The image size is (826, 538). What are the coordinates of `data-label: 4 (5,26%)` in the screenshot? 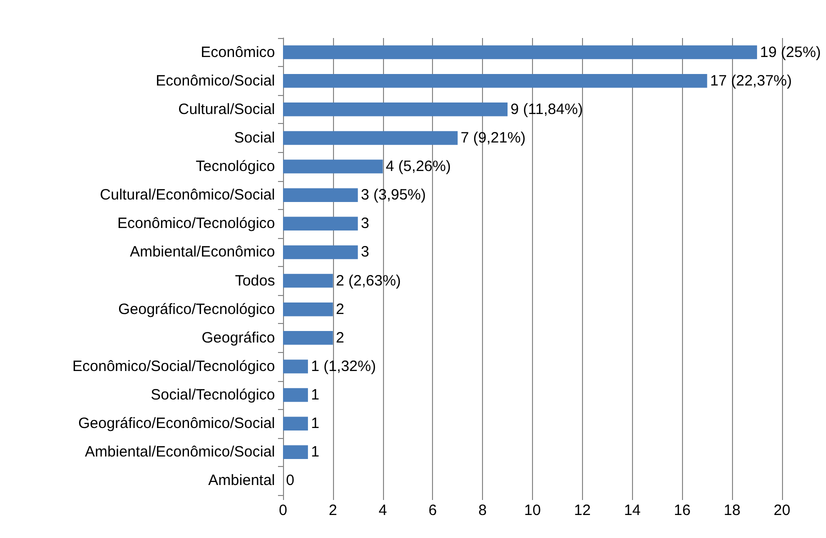 It's located at (418, 167).